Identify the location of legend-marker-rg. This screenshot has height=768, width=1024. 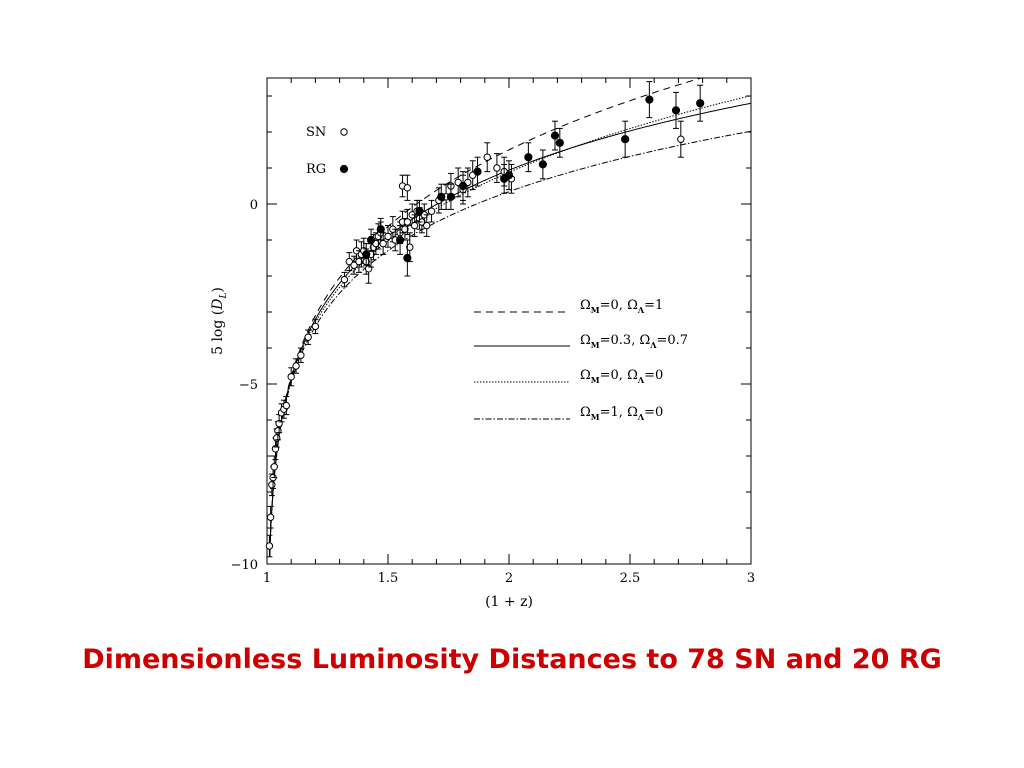
(344, 169).